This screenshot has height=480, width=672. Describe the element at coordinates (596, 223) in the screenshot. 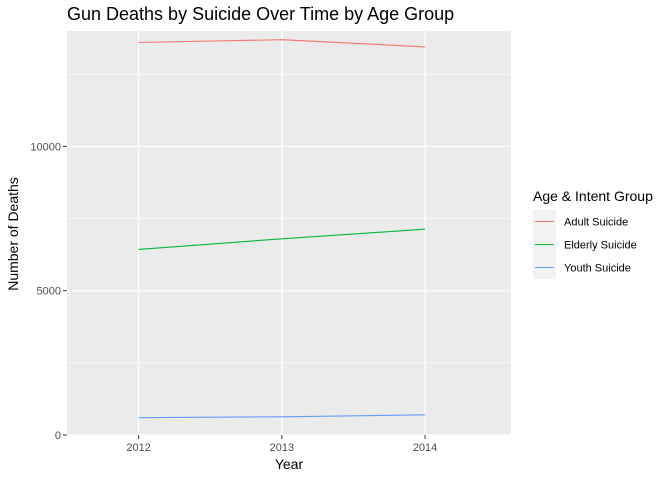

I see `legend-label-adult-suicide: Adult Suicide` at that location.